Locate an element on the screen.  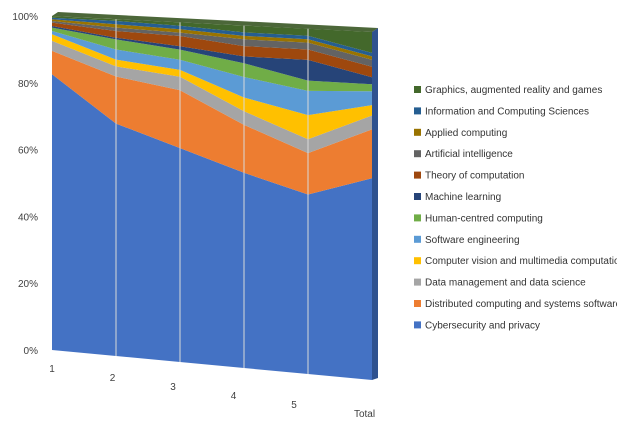
area-machine-learning is located at coordinates (212, 55).